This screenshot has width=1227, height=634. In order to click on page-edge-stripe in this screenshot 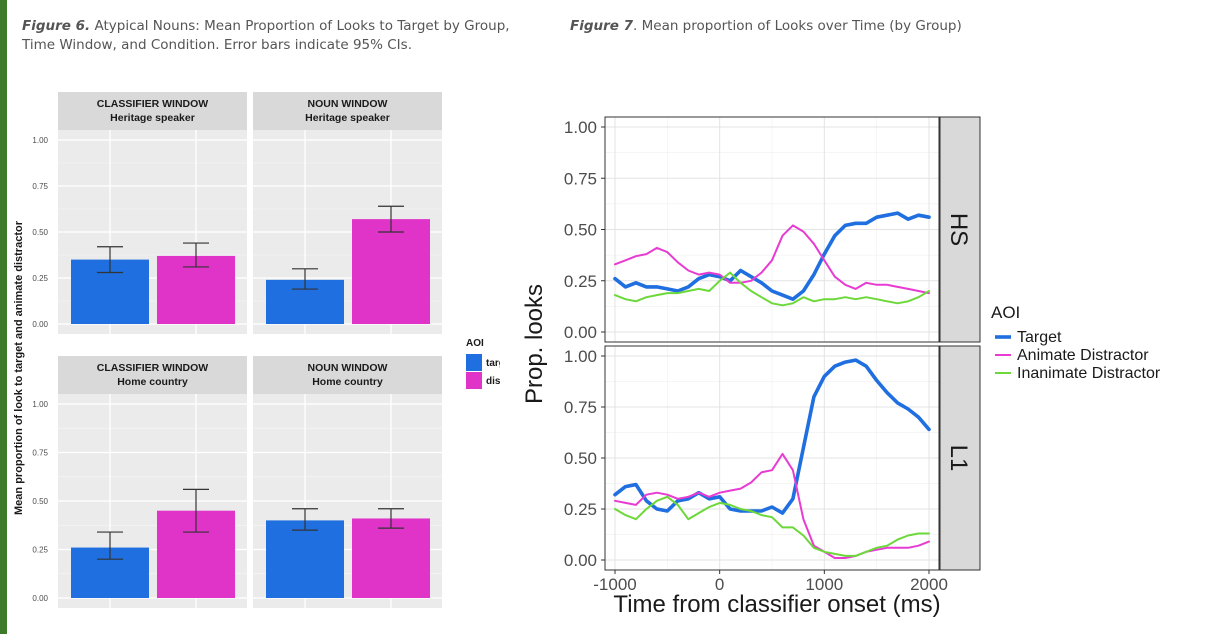, I will do `click(3, 317)`.